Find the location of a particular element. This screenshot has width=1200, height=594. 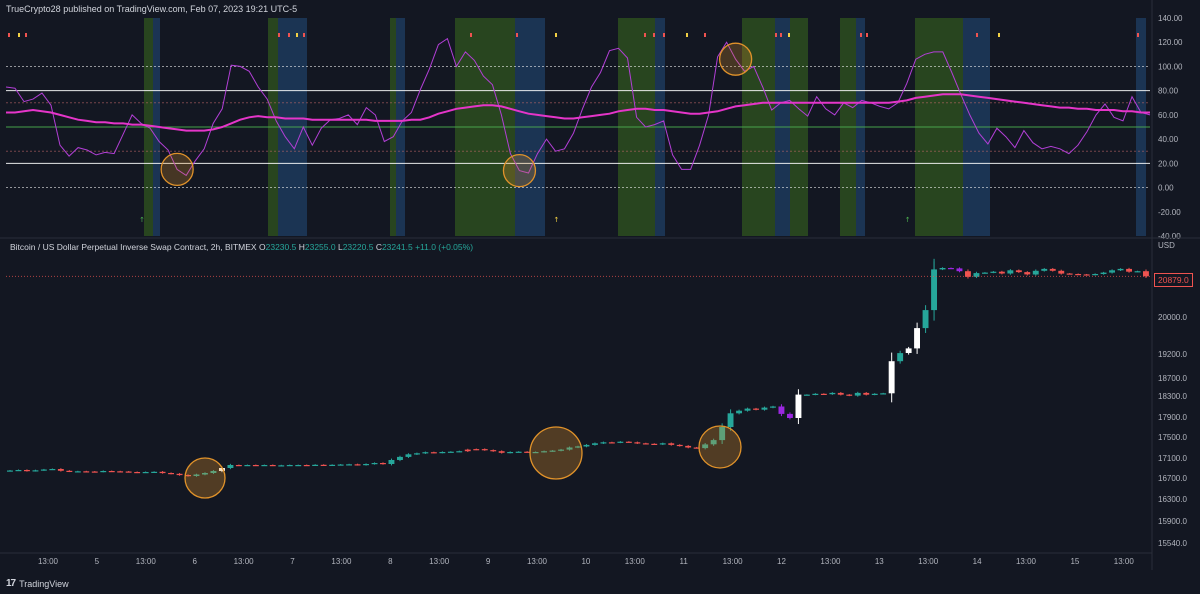

change-value: +11.0 (+0.05%) is located at coordinates (444, 247).